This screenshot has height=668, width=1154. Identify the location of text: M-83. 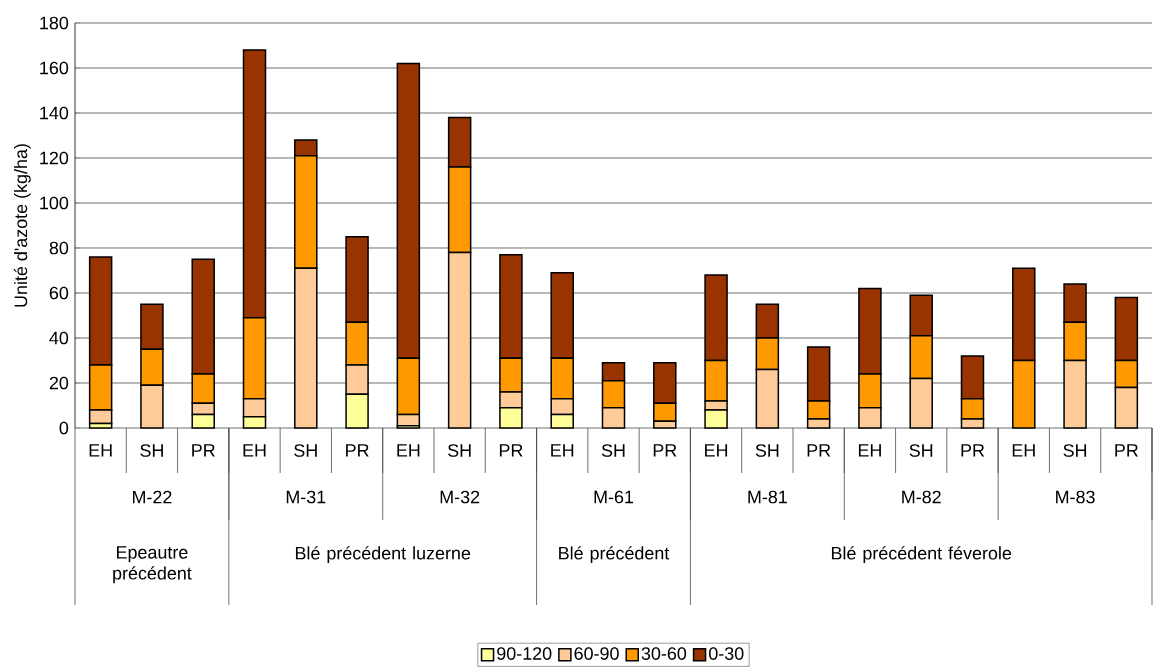
(1075, 497).